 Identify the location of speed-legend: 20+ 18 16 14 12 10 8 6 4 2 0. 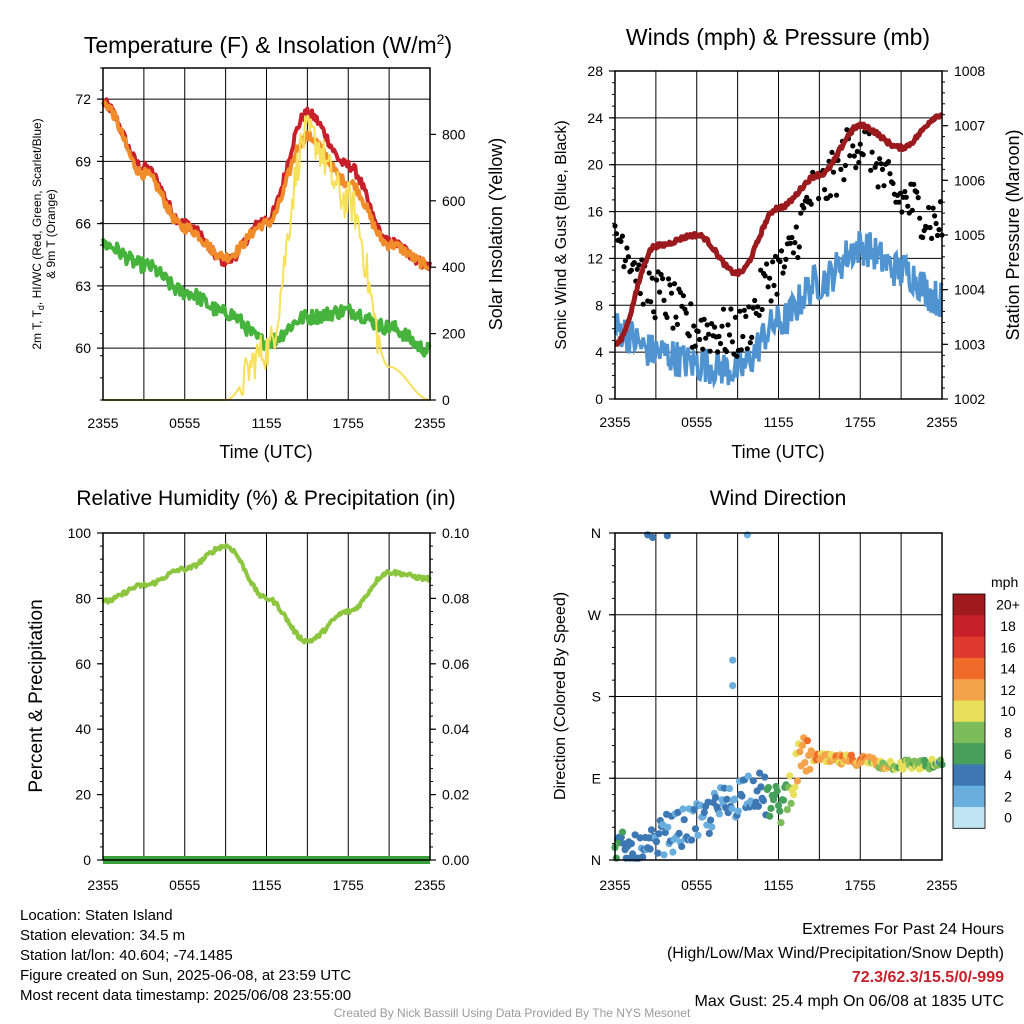
(986, 711).